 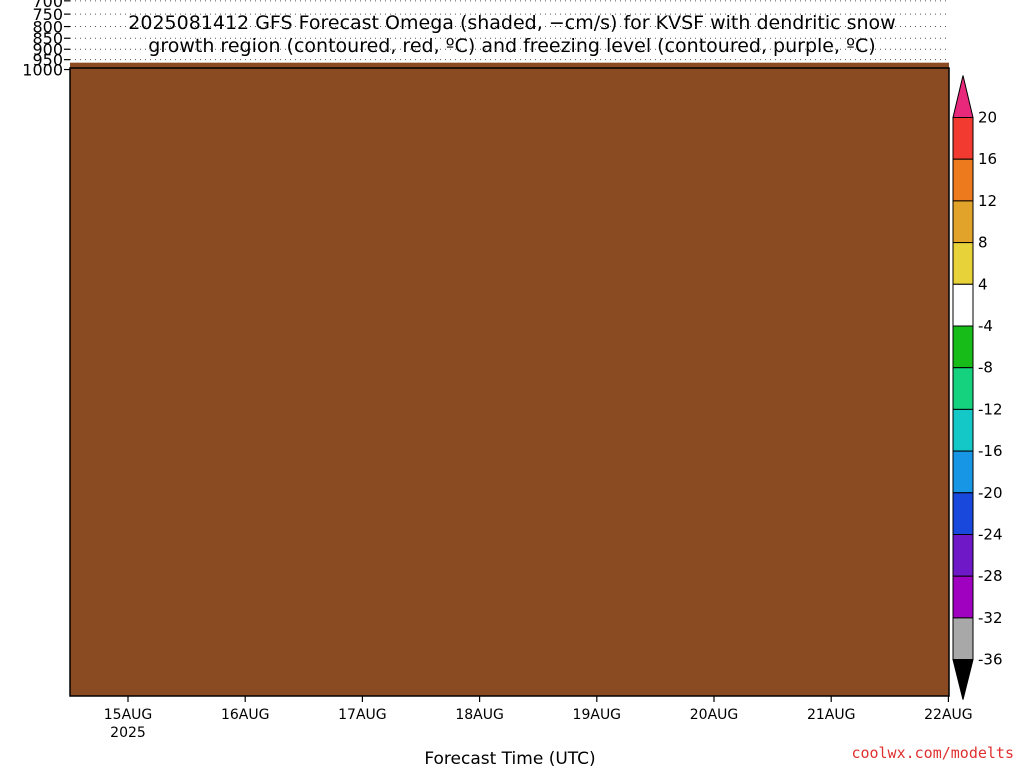 What do you see at coordinates (963, 679) in the screenshot?
I see `colorbar-bottom-arrow` at bounding box center [963, 679].